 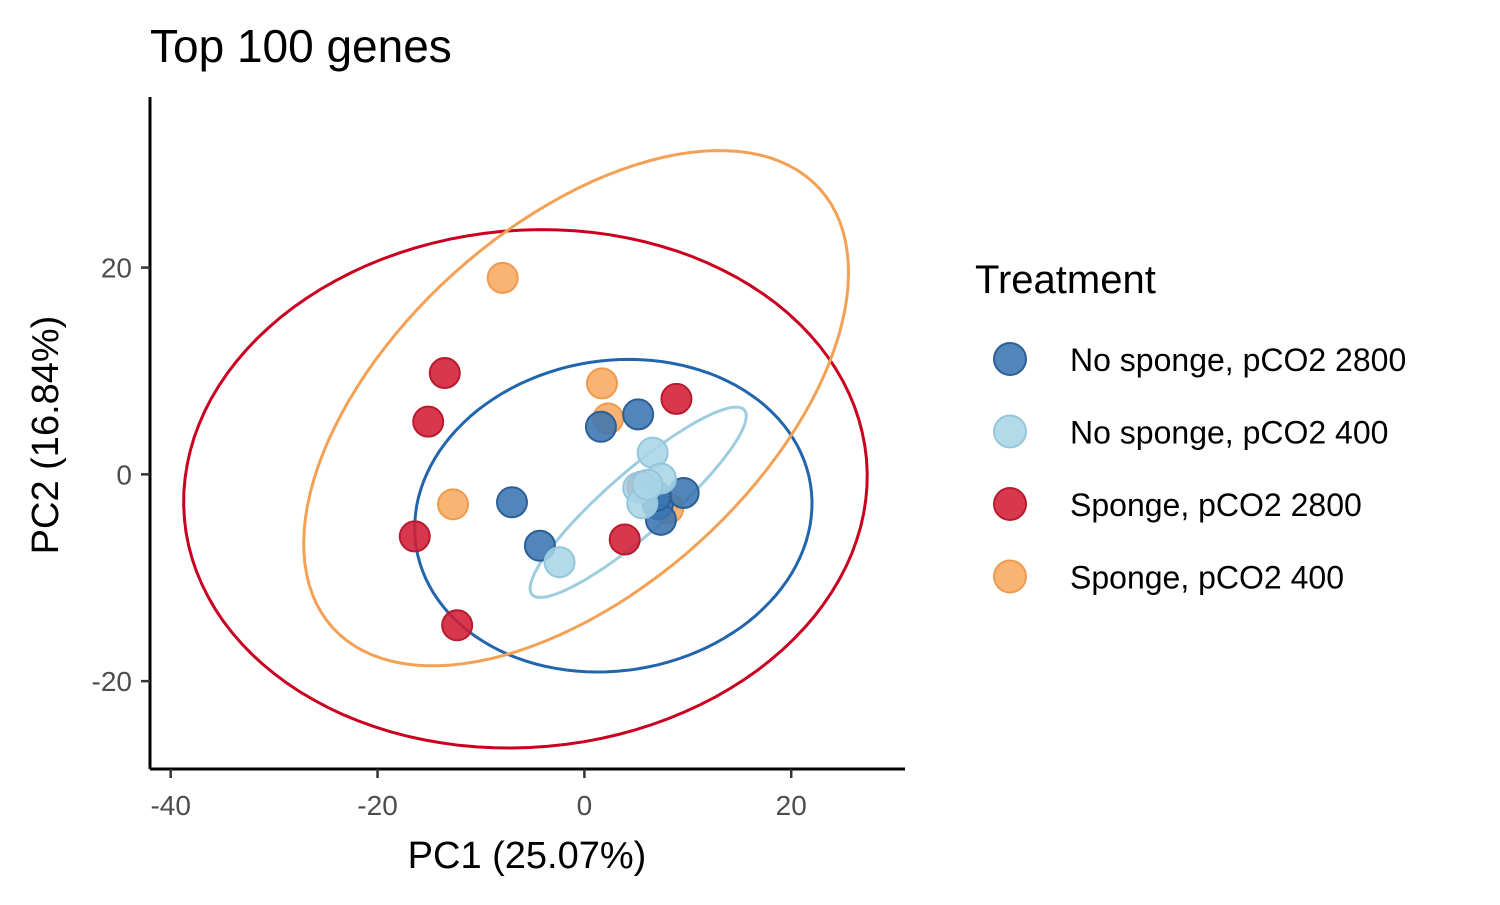 What do you see at coordinates (585, 805) in the screenshot?
I see `x-tick-label: 0` at bounding box center [585, 805].